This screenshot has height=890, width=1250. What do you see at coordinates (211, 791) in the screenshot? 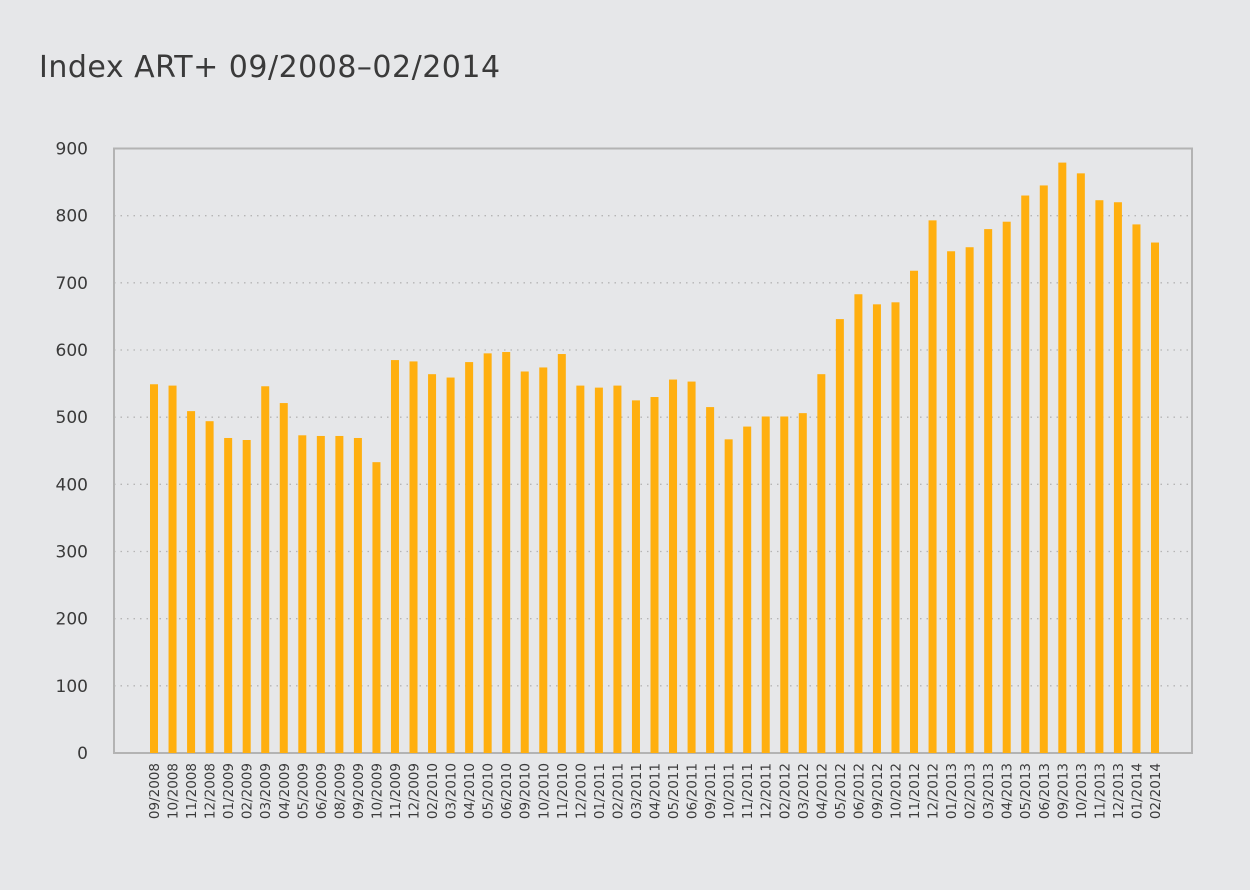
I see `x-tick-label: 12/2008` at bounding box center [211, 791].